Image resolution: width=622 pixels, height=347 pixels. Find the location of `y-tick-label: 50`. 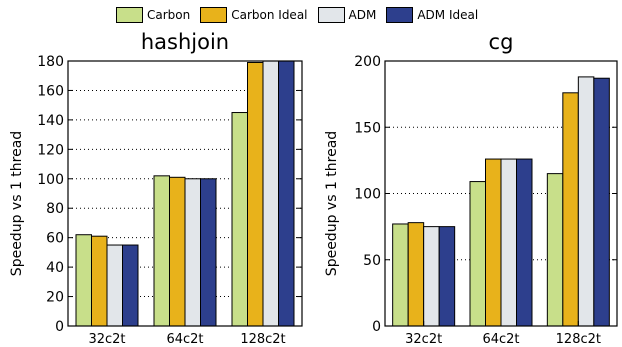

y-tick-label: 50 is located at coordinates (372, 261).